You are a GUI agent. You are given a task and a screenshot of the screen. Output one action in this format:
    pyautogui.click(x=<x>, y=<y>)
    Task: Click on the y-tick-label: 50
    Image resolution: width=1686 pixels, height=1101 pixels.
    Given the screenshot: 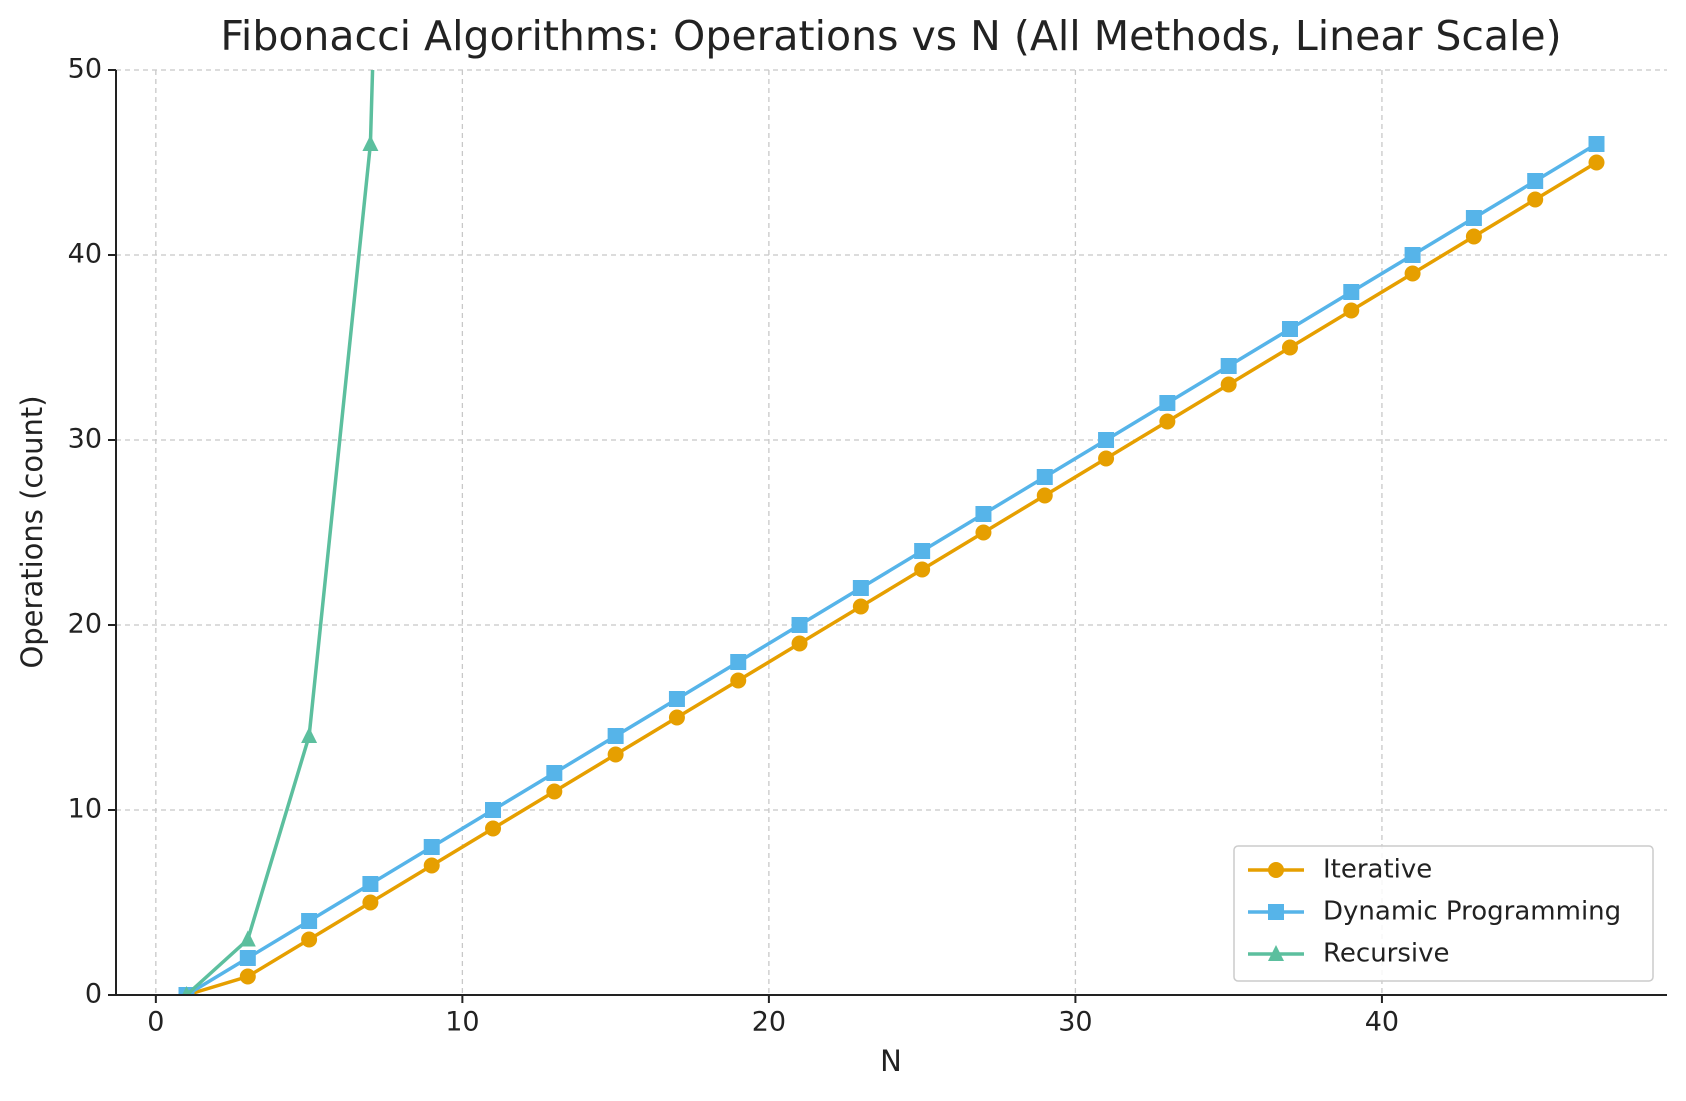 What is the action you would take?
    pyautogui.click(x=85, y=69)
    